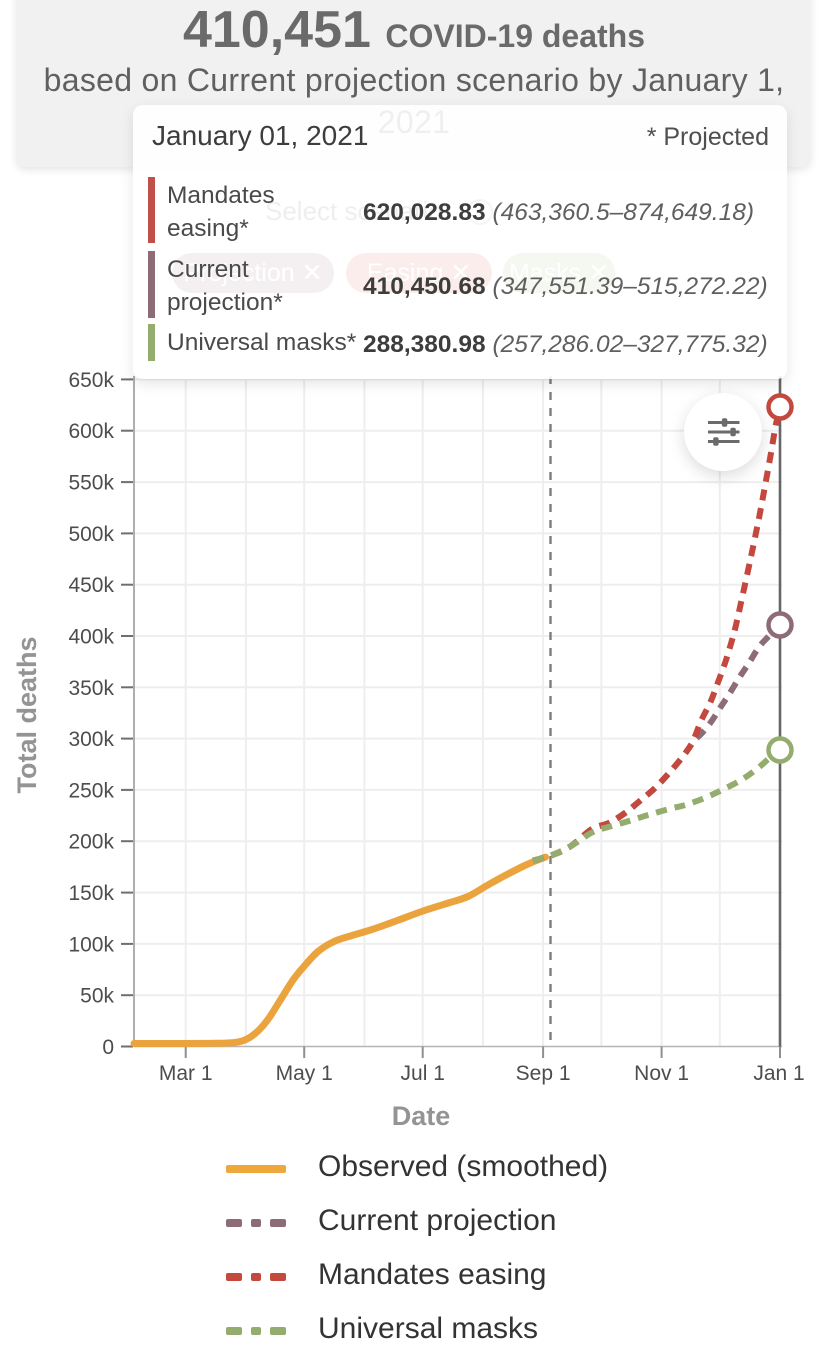 The height and width of the screenshot is (1350, 828). I want to click on svg-text: 550k, so click(91, 483).